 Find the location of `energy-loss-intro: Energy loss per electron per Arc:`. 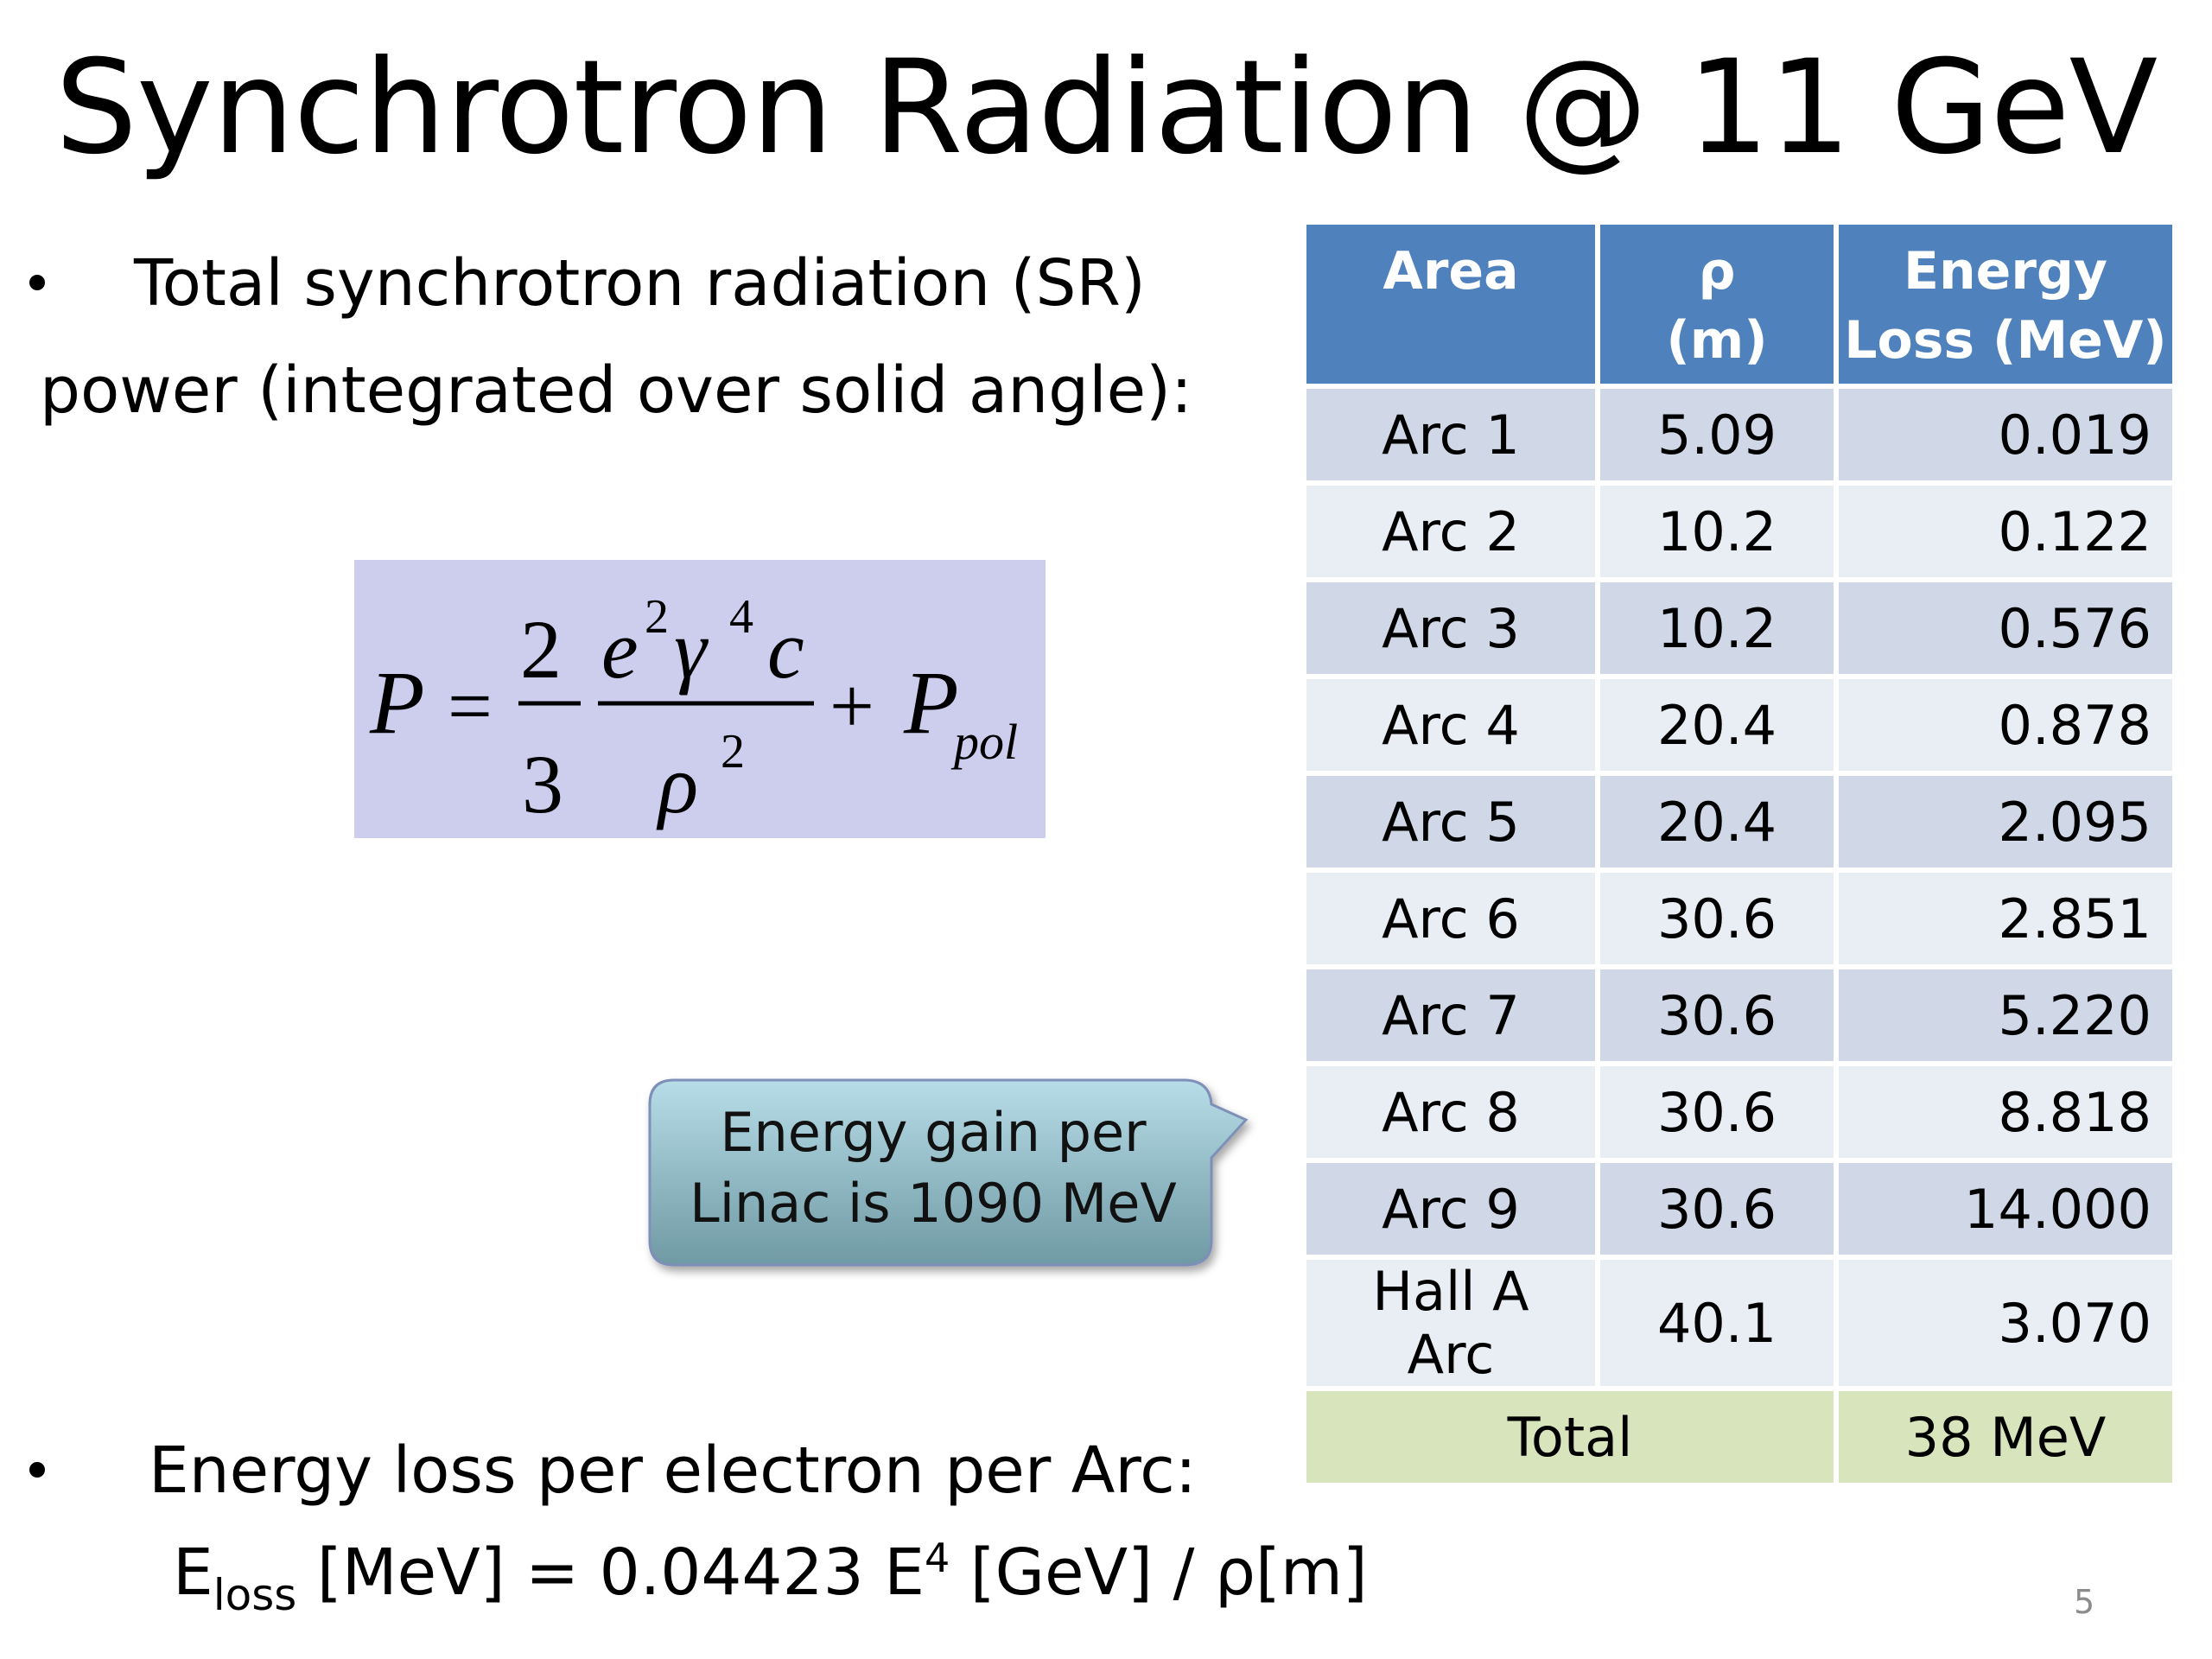

energy-loss-intro: Energy loss per electron per Arc: is located at coordinates (673, 1470).